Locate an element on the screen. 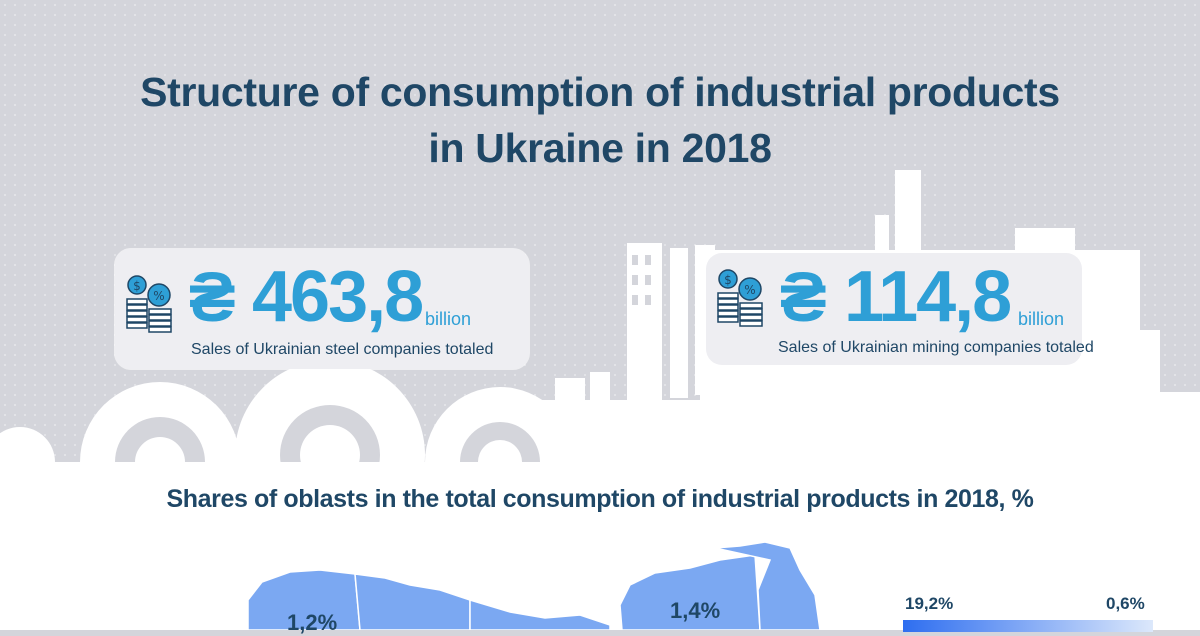  mining-sales-unit: billion is located at coordinates (1041, 319).